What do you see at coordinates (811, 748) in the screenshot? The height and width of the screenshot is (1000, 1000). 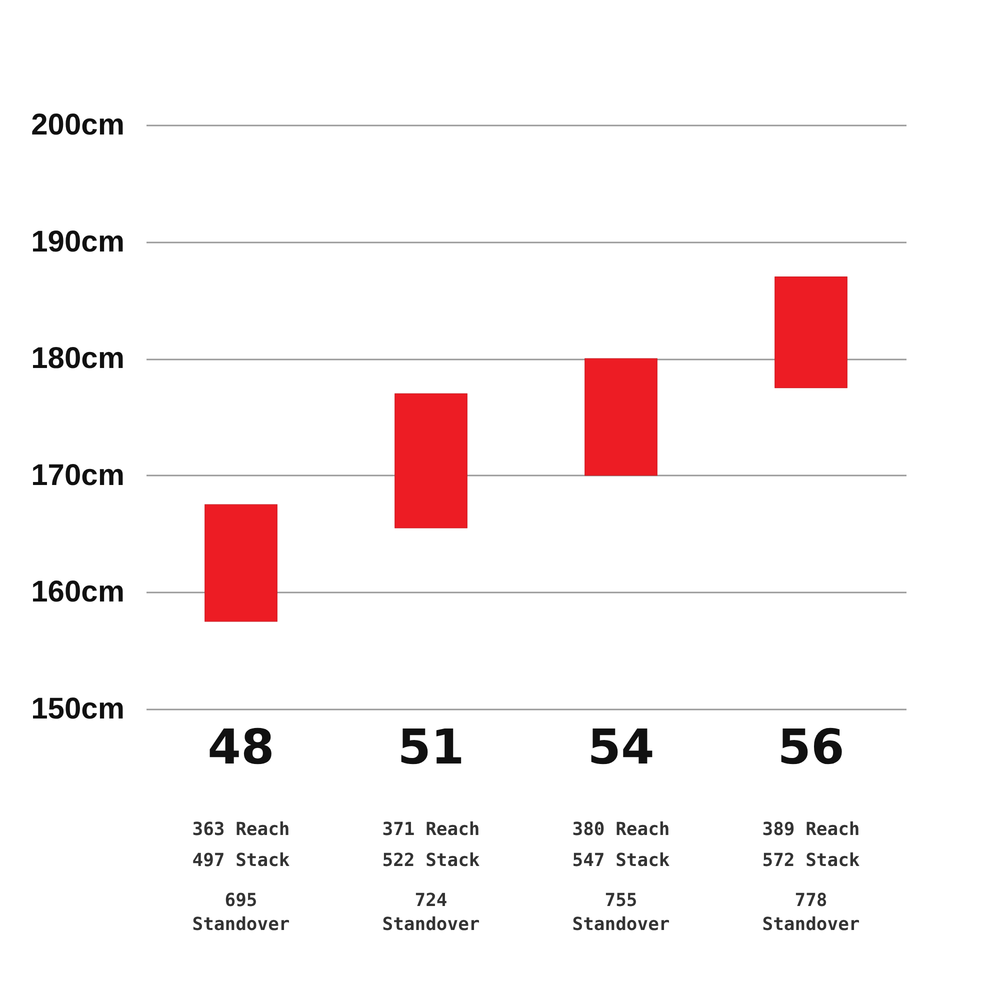 I see `x-tick-label: 56` at bounding box center [811, 748].